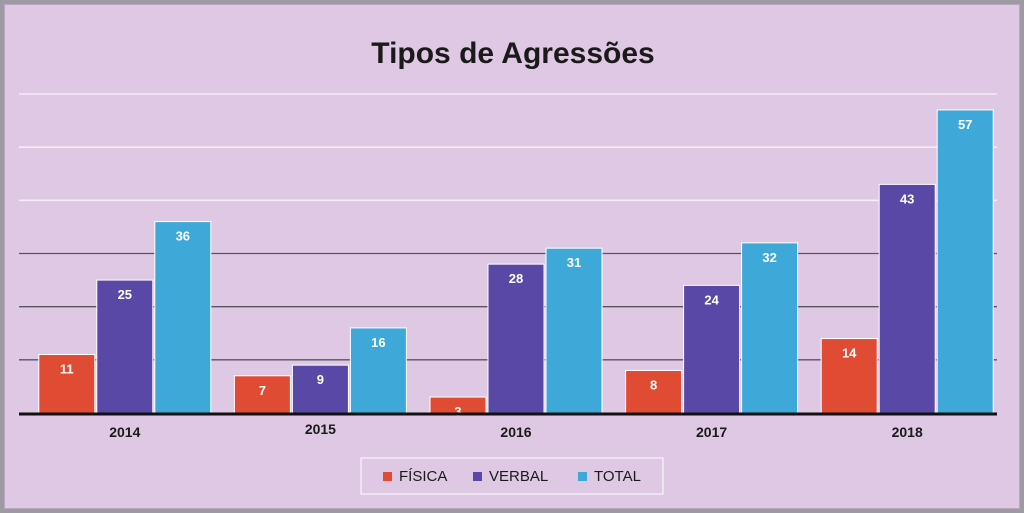 The width and height of the screenshot is (1024, 513). I want to click on x-tick-label-2016: 2016, so click(515, 432).